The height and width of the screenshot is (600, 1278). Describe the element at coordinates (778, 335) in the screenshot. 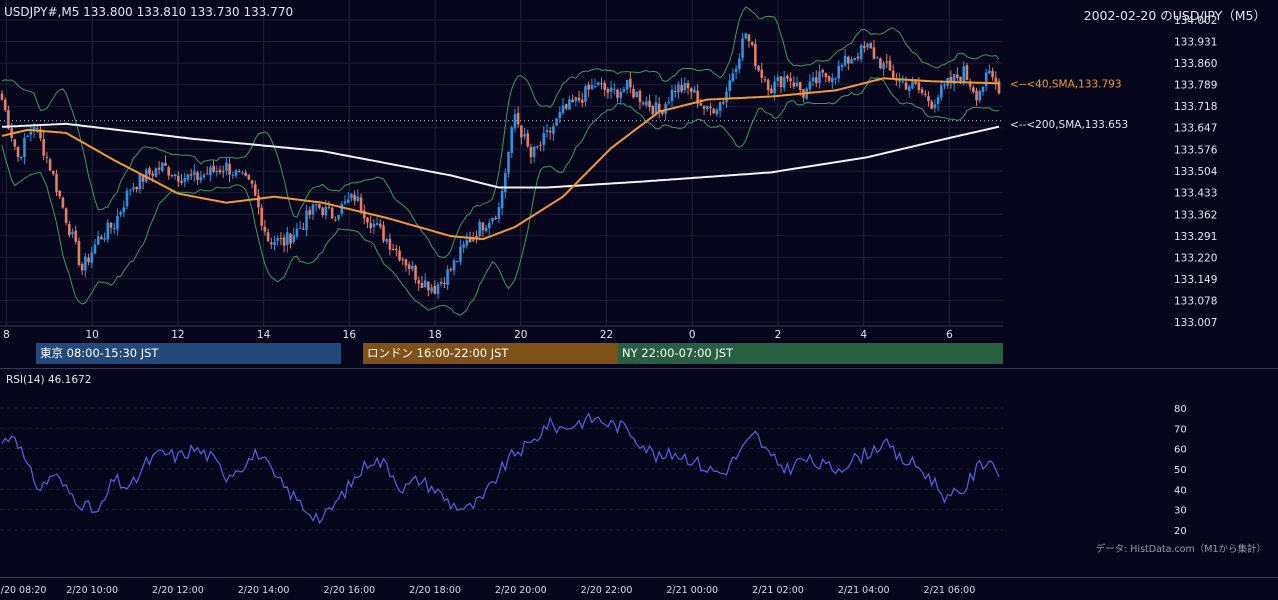

I see `time-tick-label: 2` at that location.